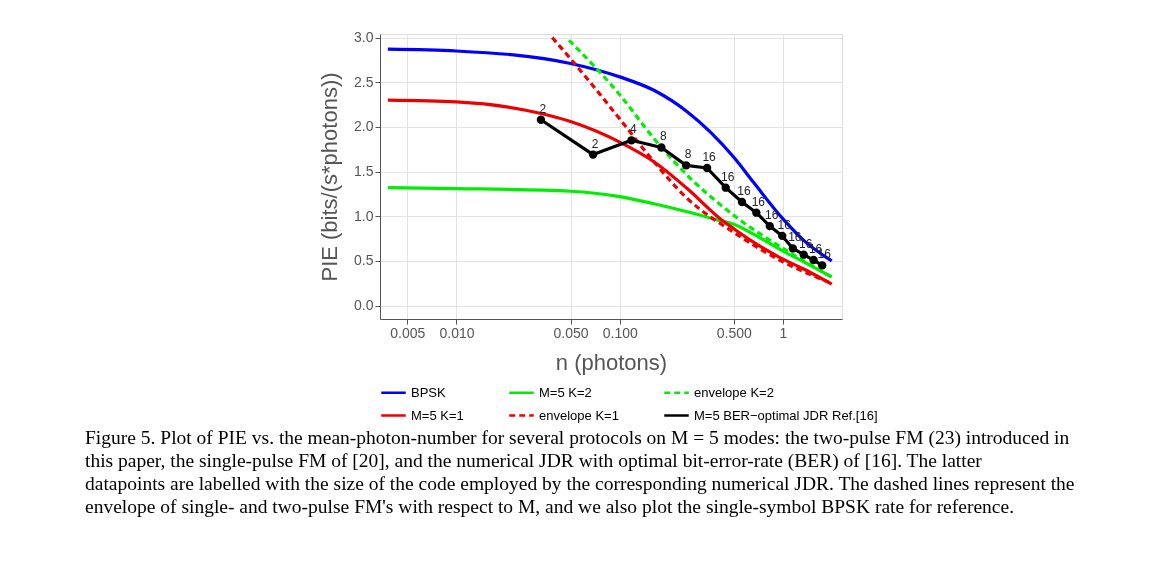 The image size is (1170, 566). I want to click on y-tick-label: 0.5, so click(364, 260).